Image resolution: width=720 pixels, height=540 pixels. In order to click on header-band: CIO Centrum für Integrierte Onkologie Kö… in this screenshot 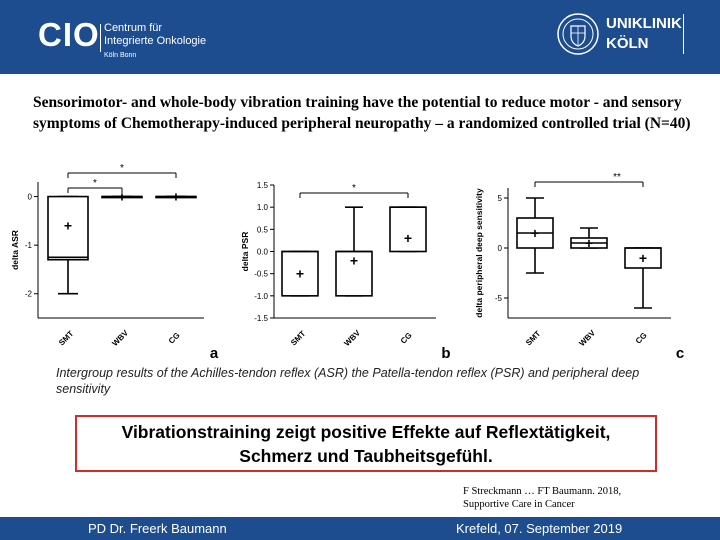, I will do `click(360, 37)`.